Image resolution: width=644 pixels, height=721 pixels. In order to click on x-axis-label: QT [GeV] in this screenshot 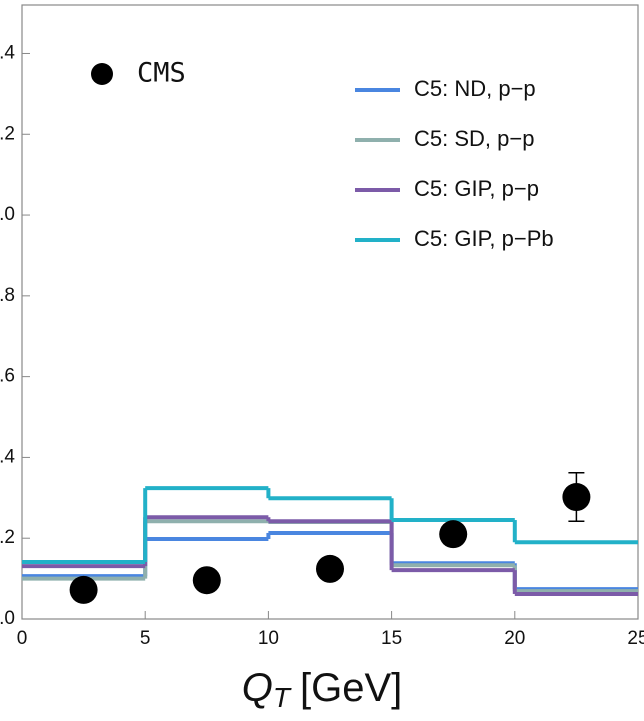, I will do `click(322, 690)`.